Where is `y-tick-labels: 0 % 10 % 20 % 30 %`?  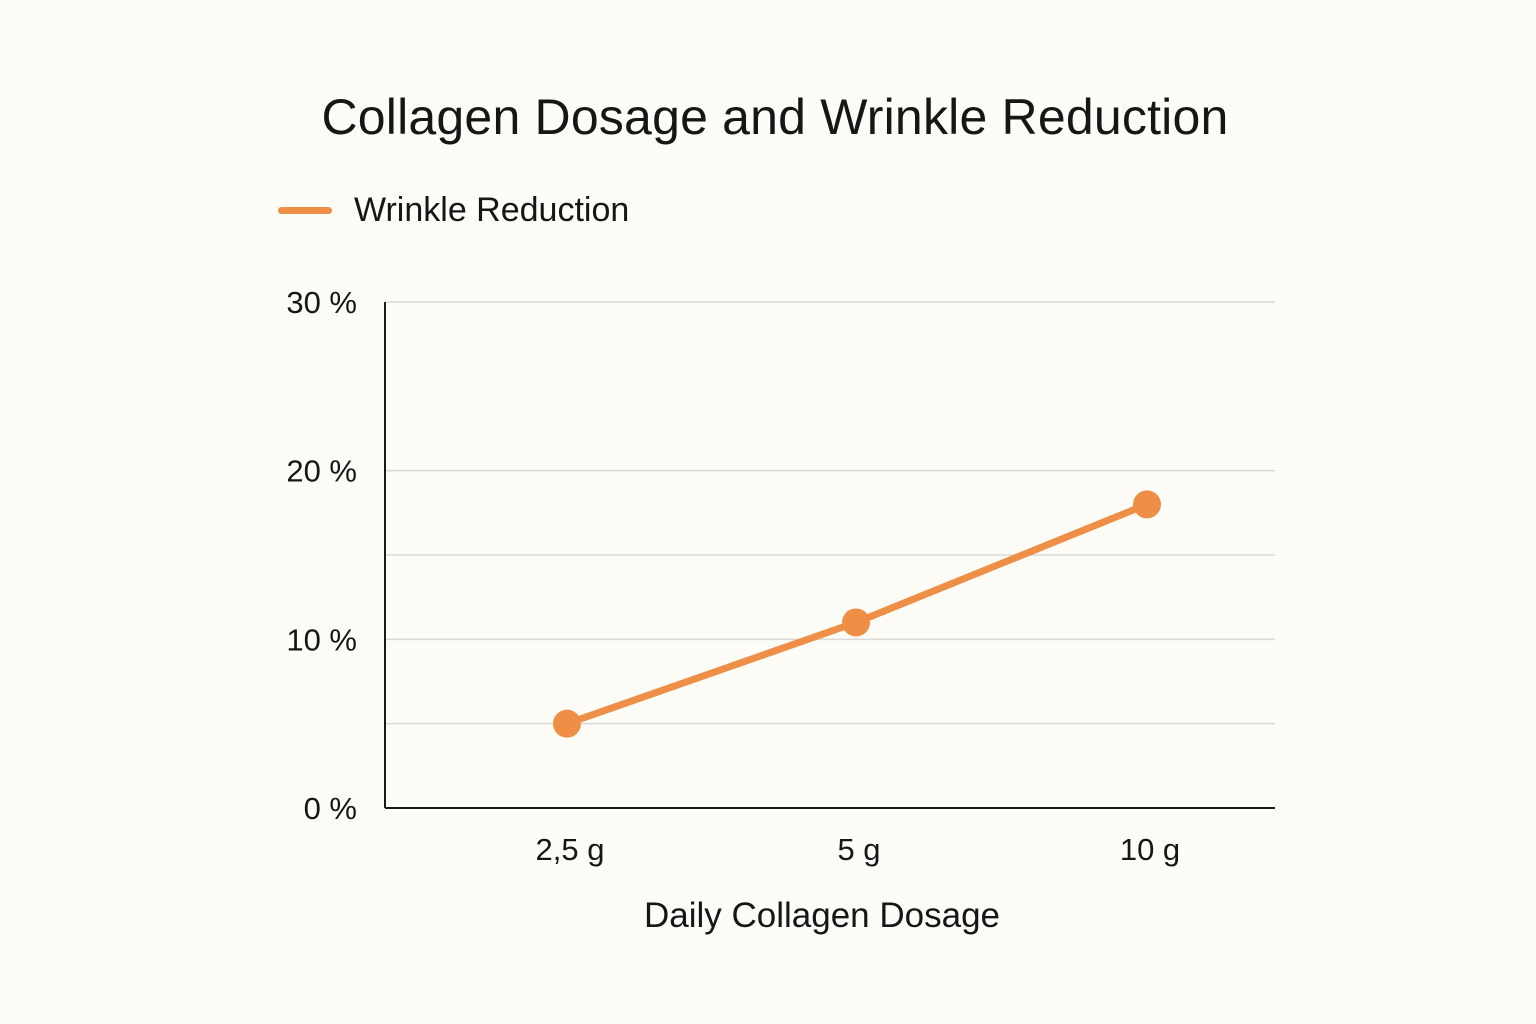
y-tick-labels: 0 % 10 % 20 % 30 % is located at coordinates (321, 555).